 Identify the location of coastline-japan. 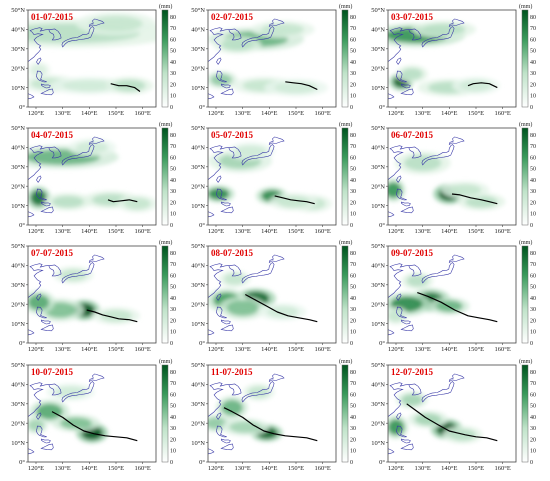
(438, 273).